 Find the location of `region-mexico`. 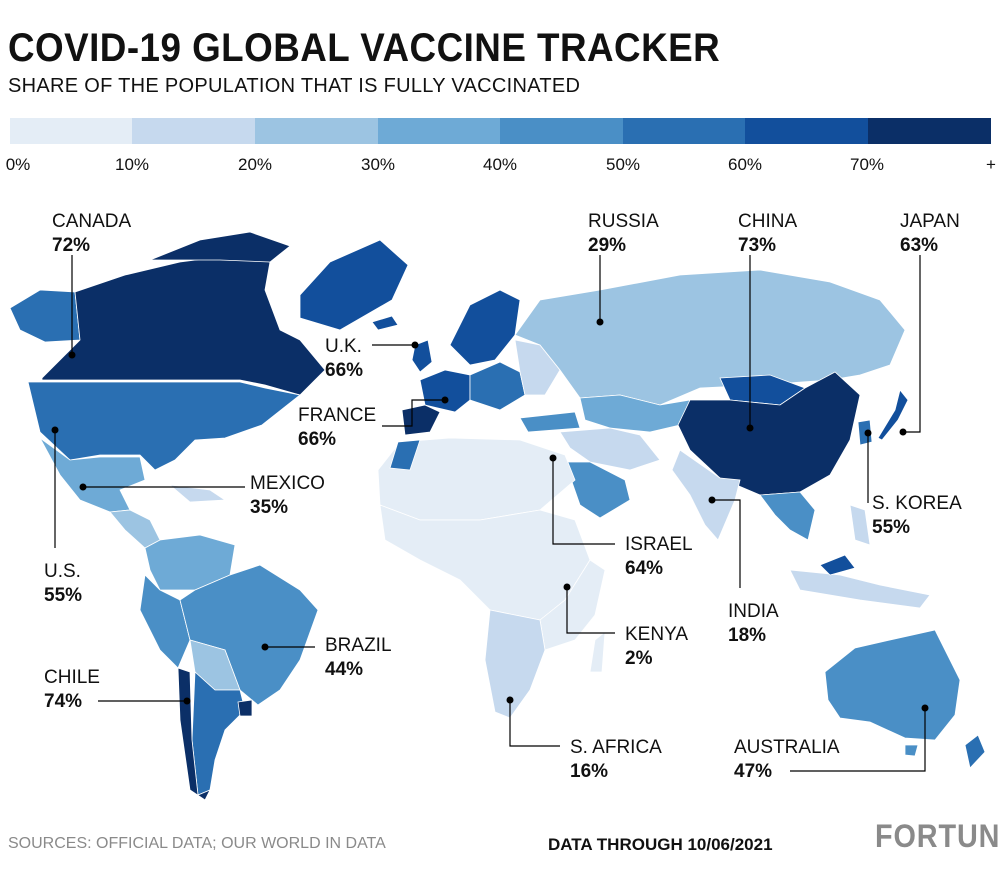

region-mexico is located at coordinates (92, 475).